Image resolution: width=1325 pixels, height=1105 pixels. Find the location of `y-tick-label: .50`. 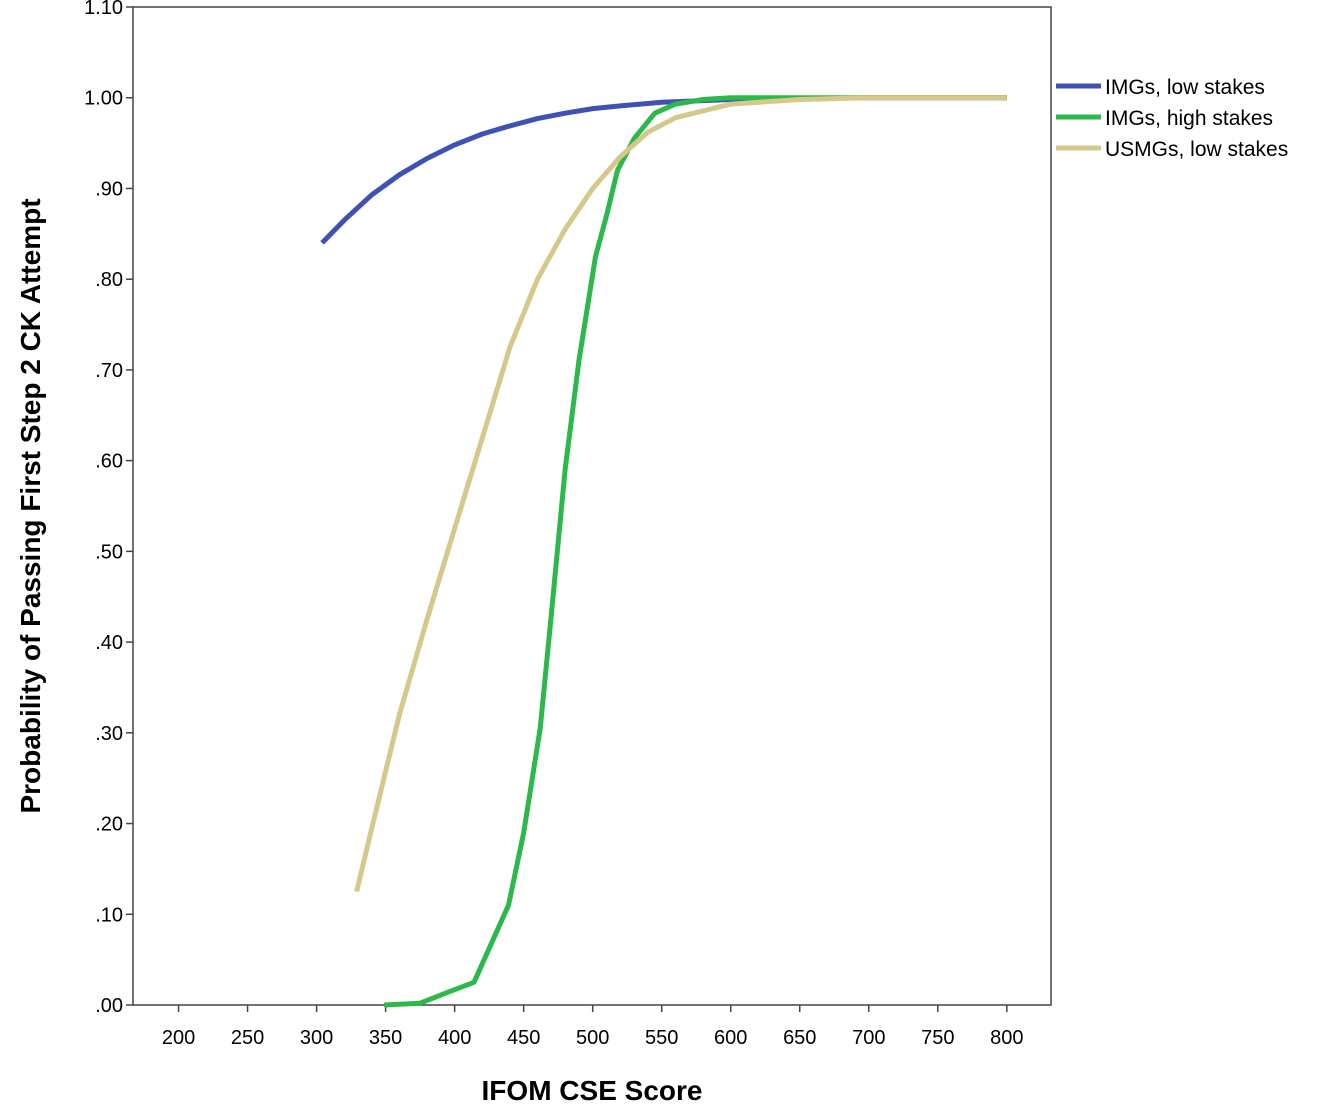

y-tick-label: .50 is located at coordinates (109, 552).